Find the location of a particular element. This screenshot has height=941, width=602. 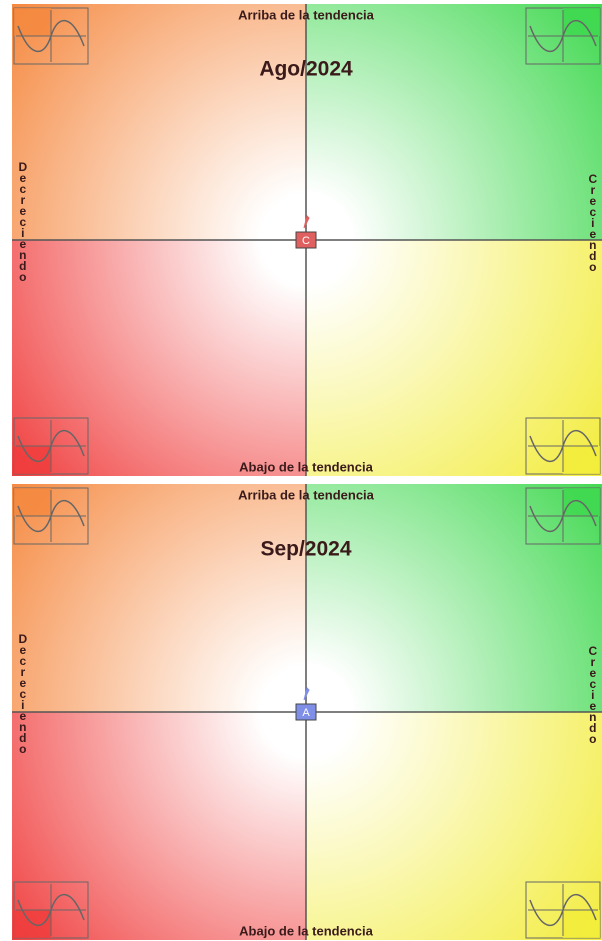

panel-title: Sep/2024 is located at coordinates (305, 549).